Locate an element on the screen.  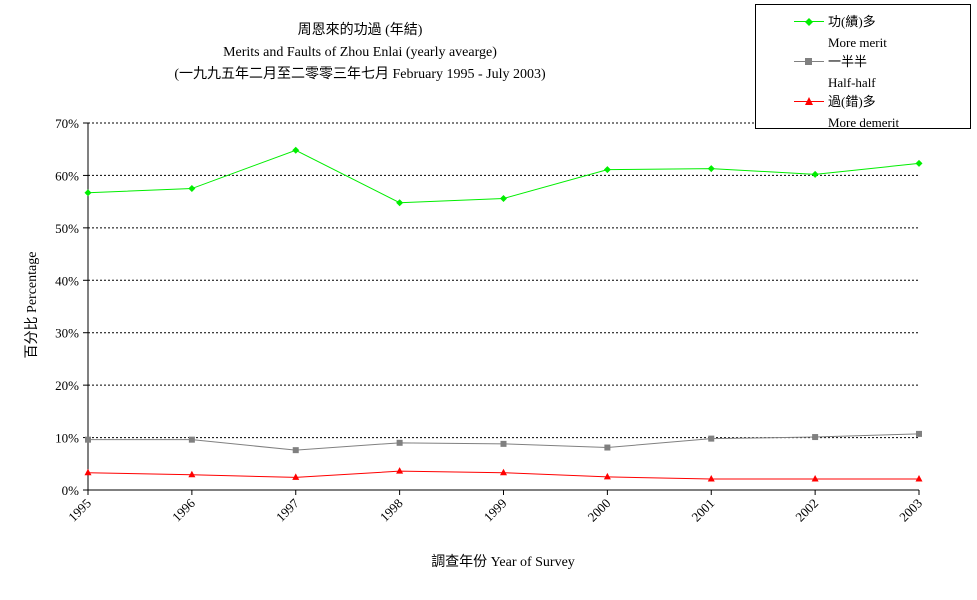
legend-sublabel-more-demerit: More demerit is located at coordinates (864, 122).